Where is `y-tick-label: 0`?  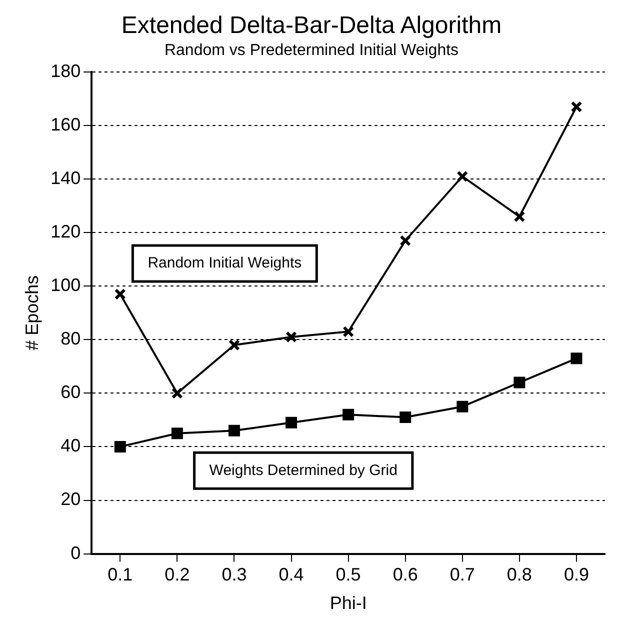 y-tick-label: 0 is located at coordinates (75, 552).